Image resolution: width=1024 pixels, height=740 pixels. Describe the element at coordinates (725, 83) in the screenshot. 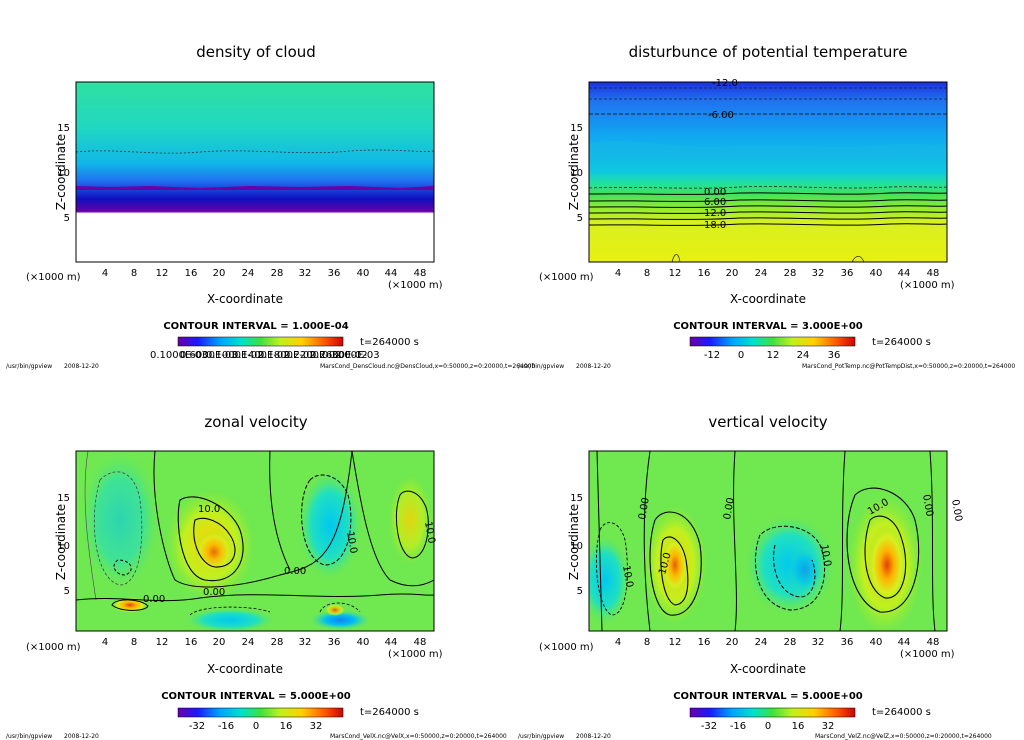

I see `contour-label: -12.0` at that location.